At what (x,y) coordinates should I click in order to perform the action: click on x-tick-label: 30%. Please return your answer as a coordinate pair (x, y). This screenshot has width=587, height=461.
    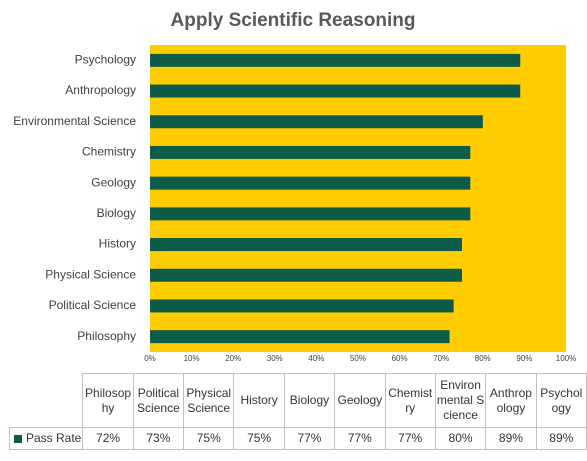
    Looking at the image, I should click on (275, 358).